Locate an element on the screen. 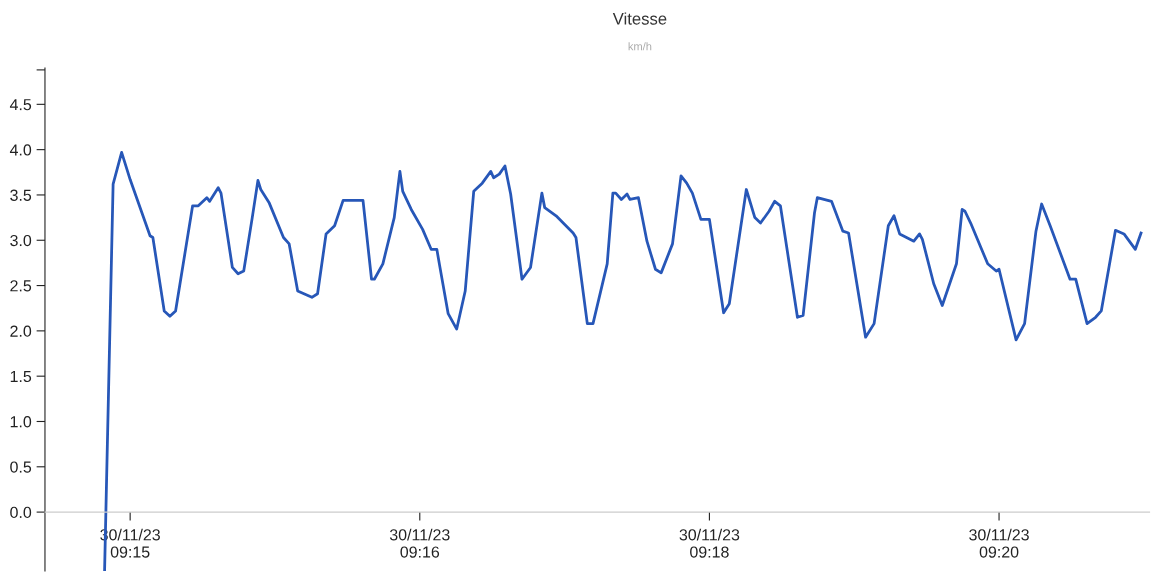 Image resolution: width=1153 pixels, height=577 pixels. y-tick-label: 0.0 is located at coordinates (21, 512).